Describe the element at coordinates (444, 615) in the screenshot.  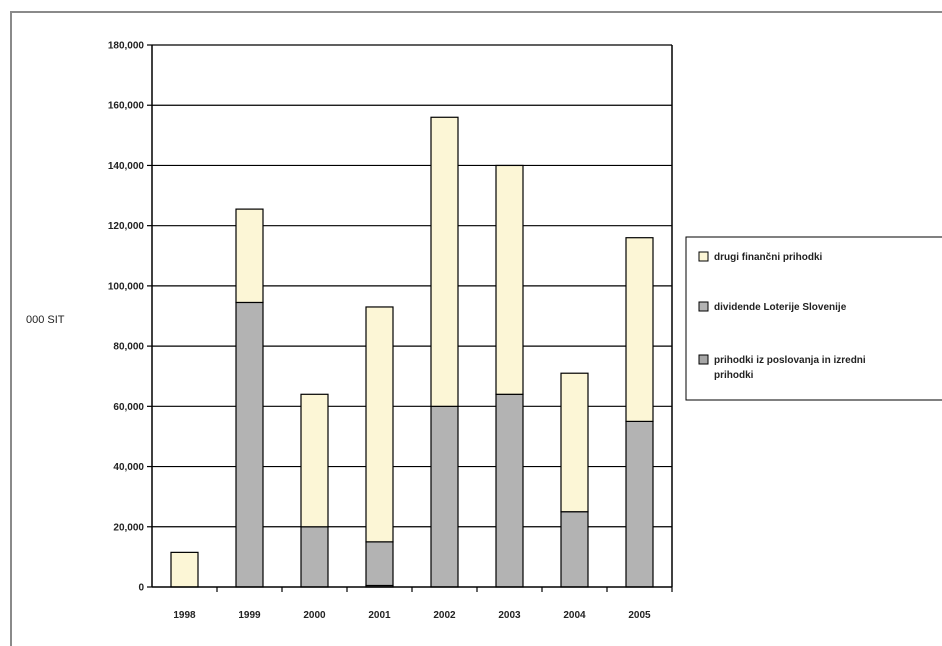
I see `x-tick-label: 2002` at that location.